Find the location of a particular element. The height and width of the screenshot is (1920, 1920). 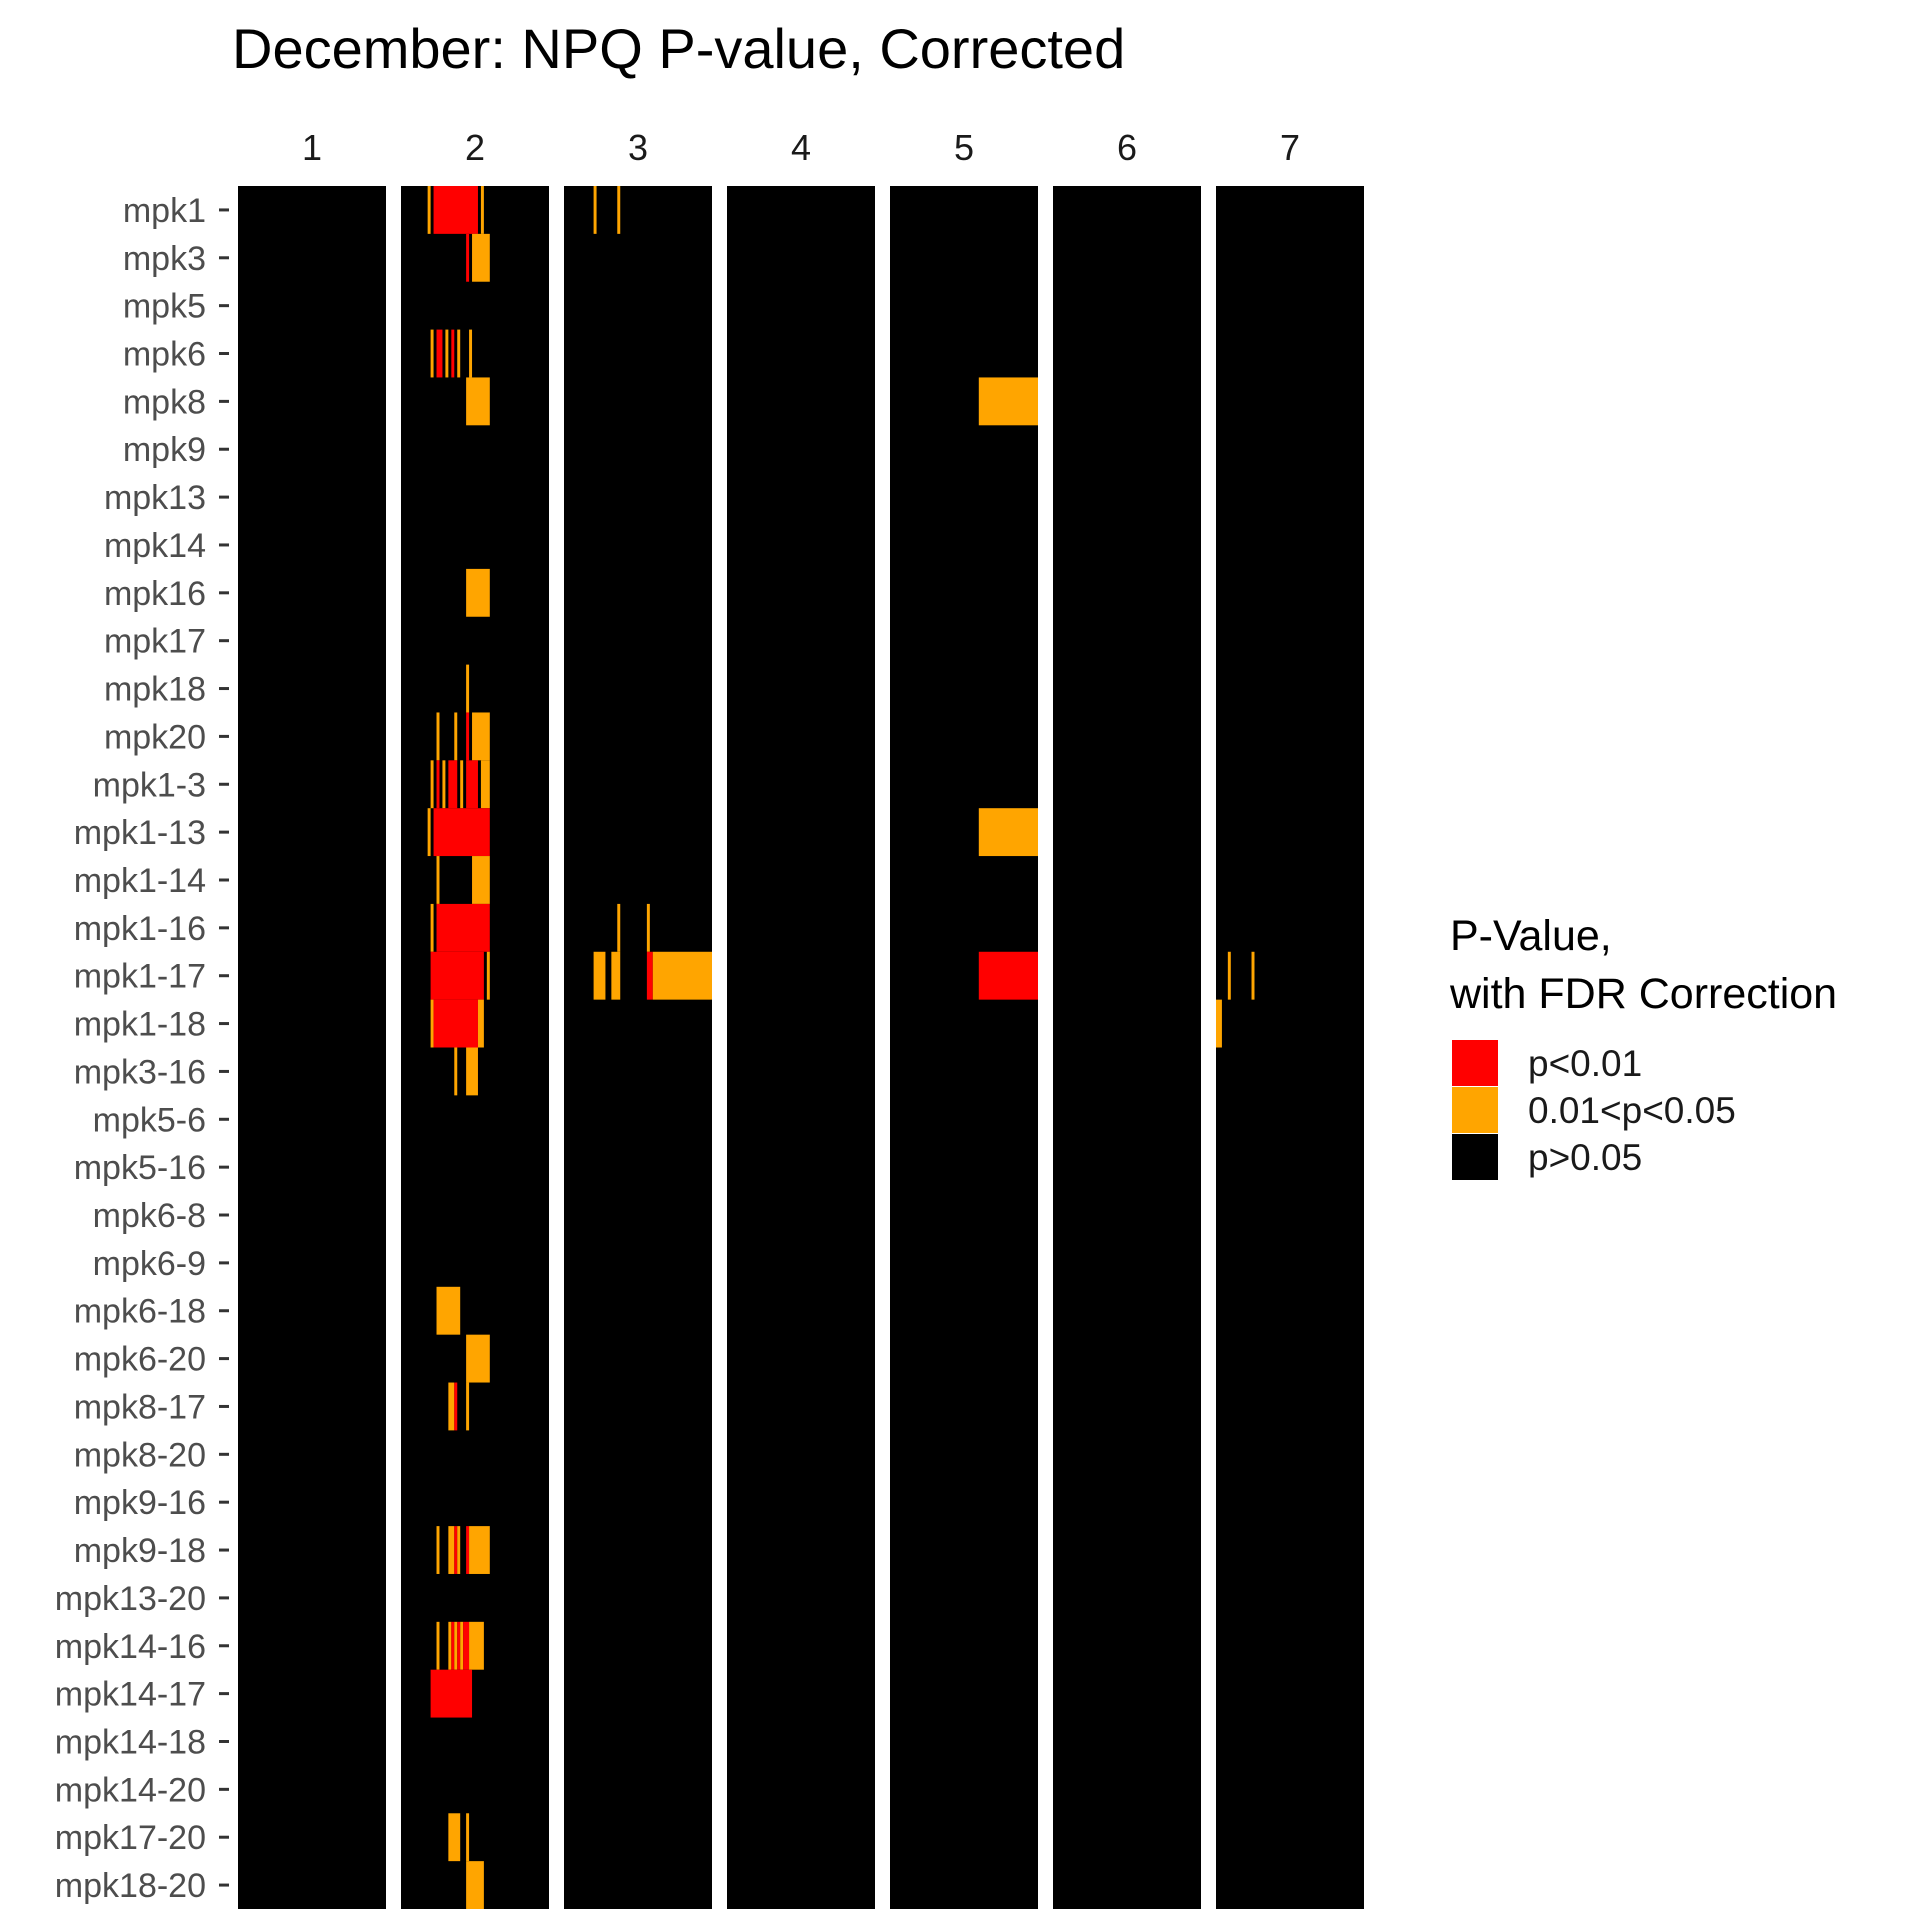

row-label-mpk8: mpk8 is located at coordinates (164, 402).